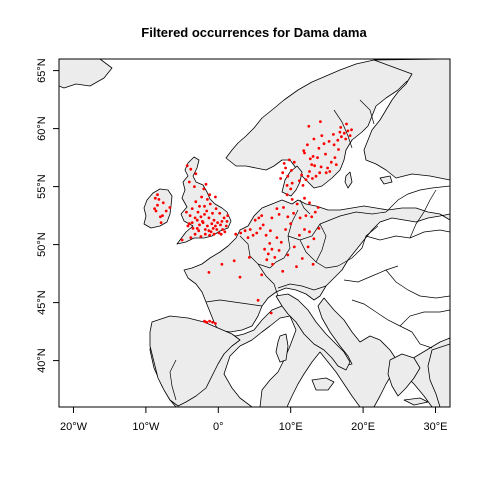 Image resolution: width=480 pixels, height=480 pixels. What do you see at coordinates (313, 332) in the screenshot?
I see `land-italy` at bounding box center [313, 332].